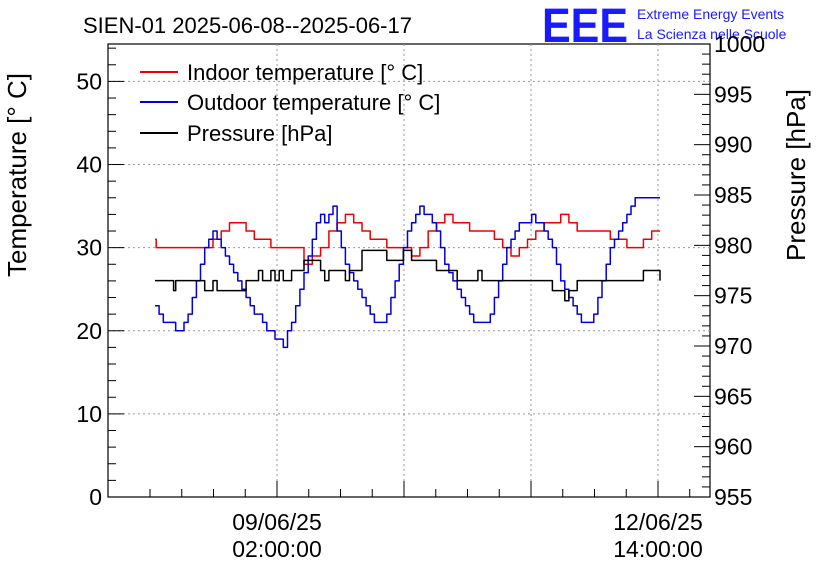 This screenshot has height=577, width=836. What do you see at coordinates (739, 44) in the screenshot?
I see `y-right-tick-label: 1000` at bounding box center [739, 44].